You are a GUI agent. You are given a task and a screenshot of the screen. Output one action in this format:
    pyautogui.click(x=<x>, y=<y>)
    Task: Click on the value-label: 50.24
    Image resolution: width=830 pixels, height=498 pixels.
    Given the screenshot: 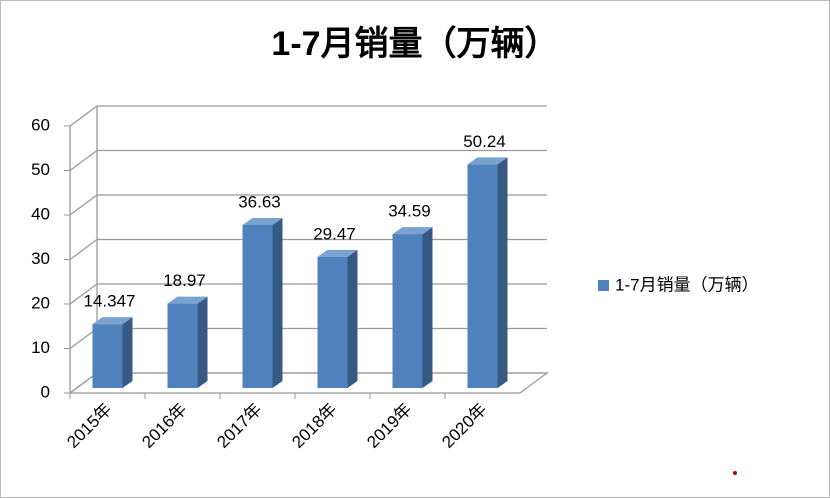 What is the action you would take?
    pyautogui.click(x=484, y=141)
    